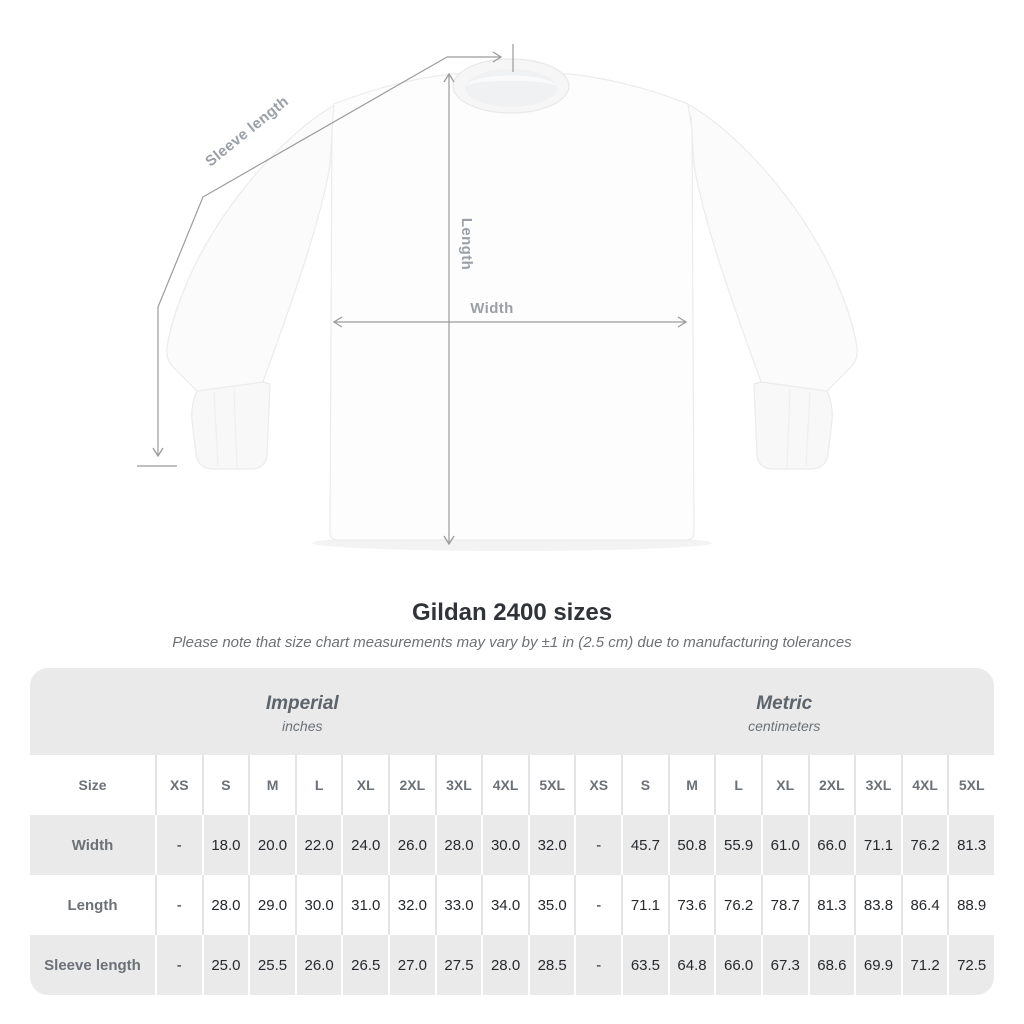  What do you see at coordinates (644, 845) in the screenshot?
I see `width-metric-s: 45.7` at bounding box center [644, 845].